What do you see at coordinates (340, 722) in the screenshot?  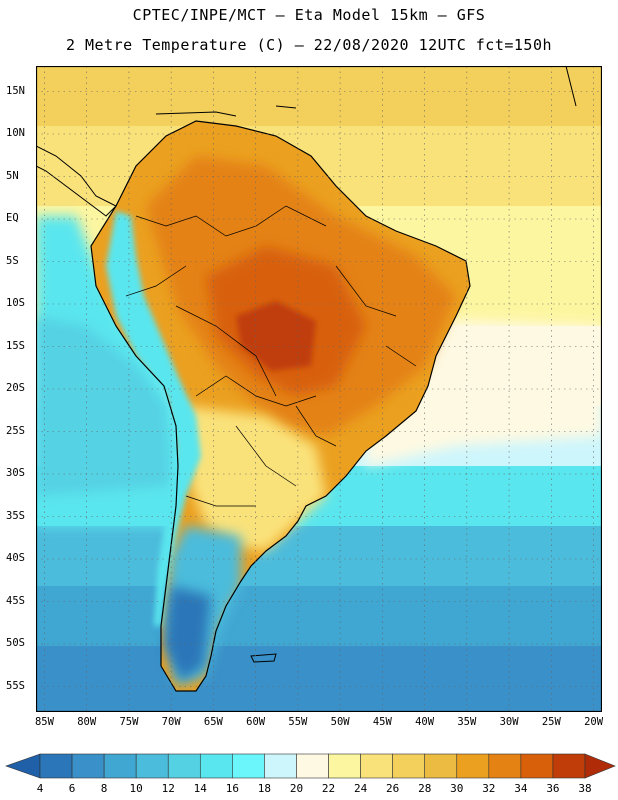 I see `lon-label-50w: 50W` at bounding box center [340, 722].